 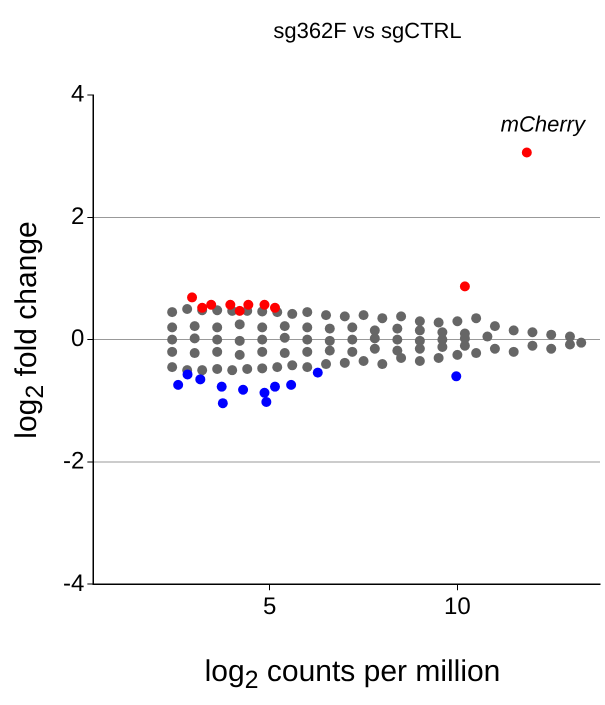 I want to click on y-tick-label: -4, so click(x=73, y=583).